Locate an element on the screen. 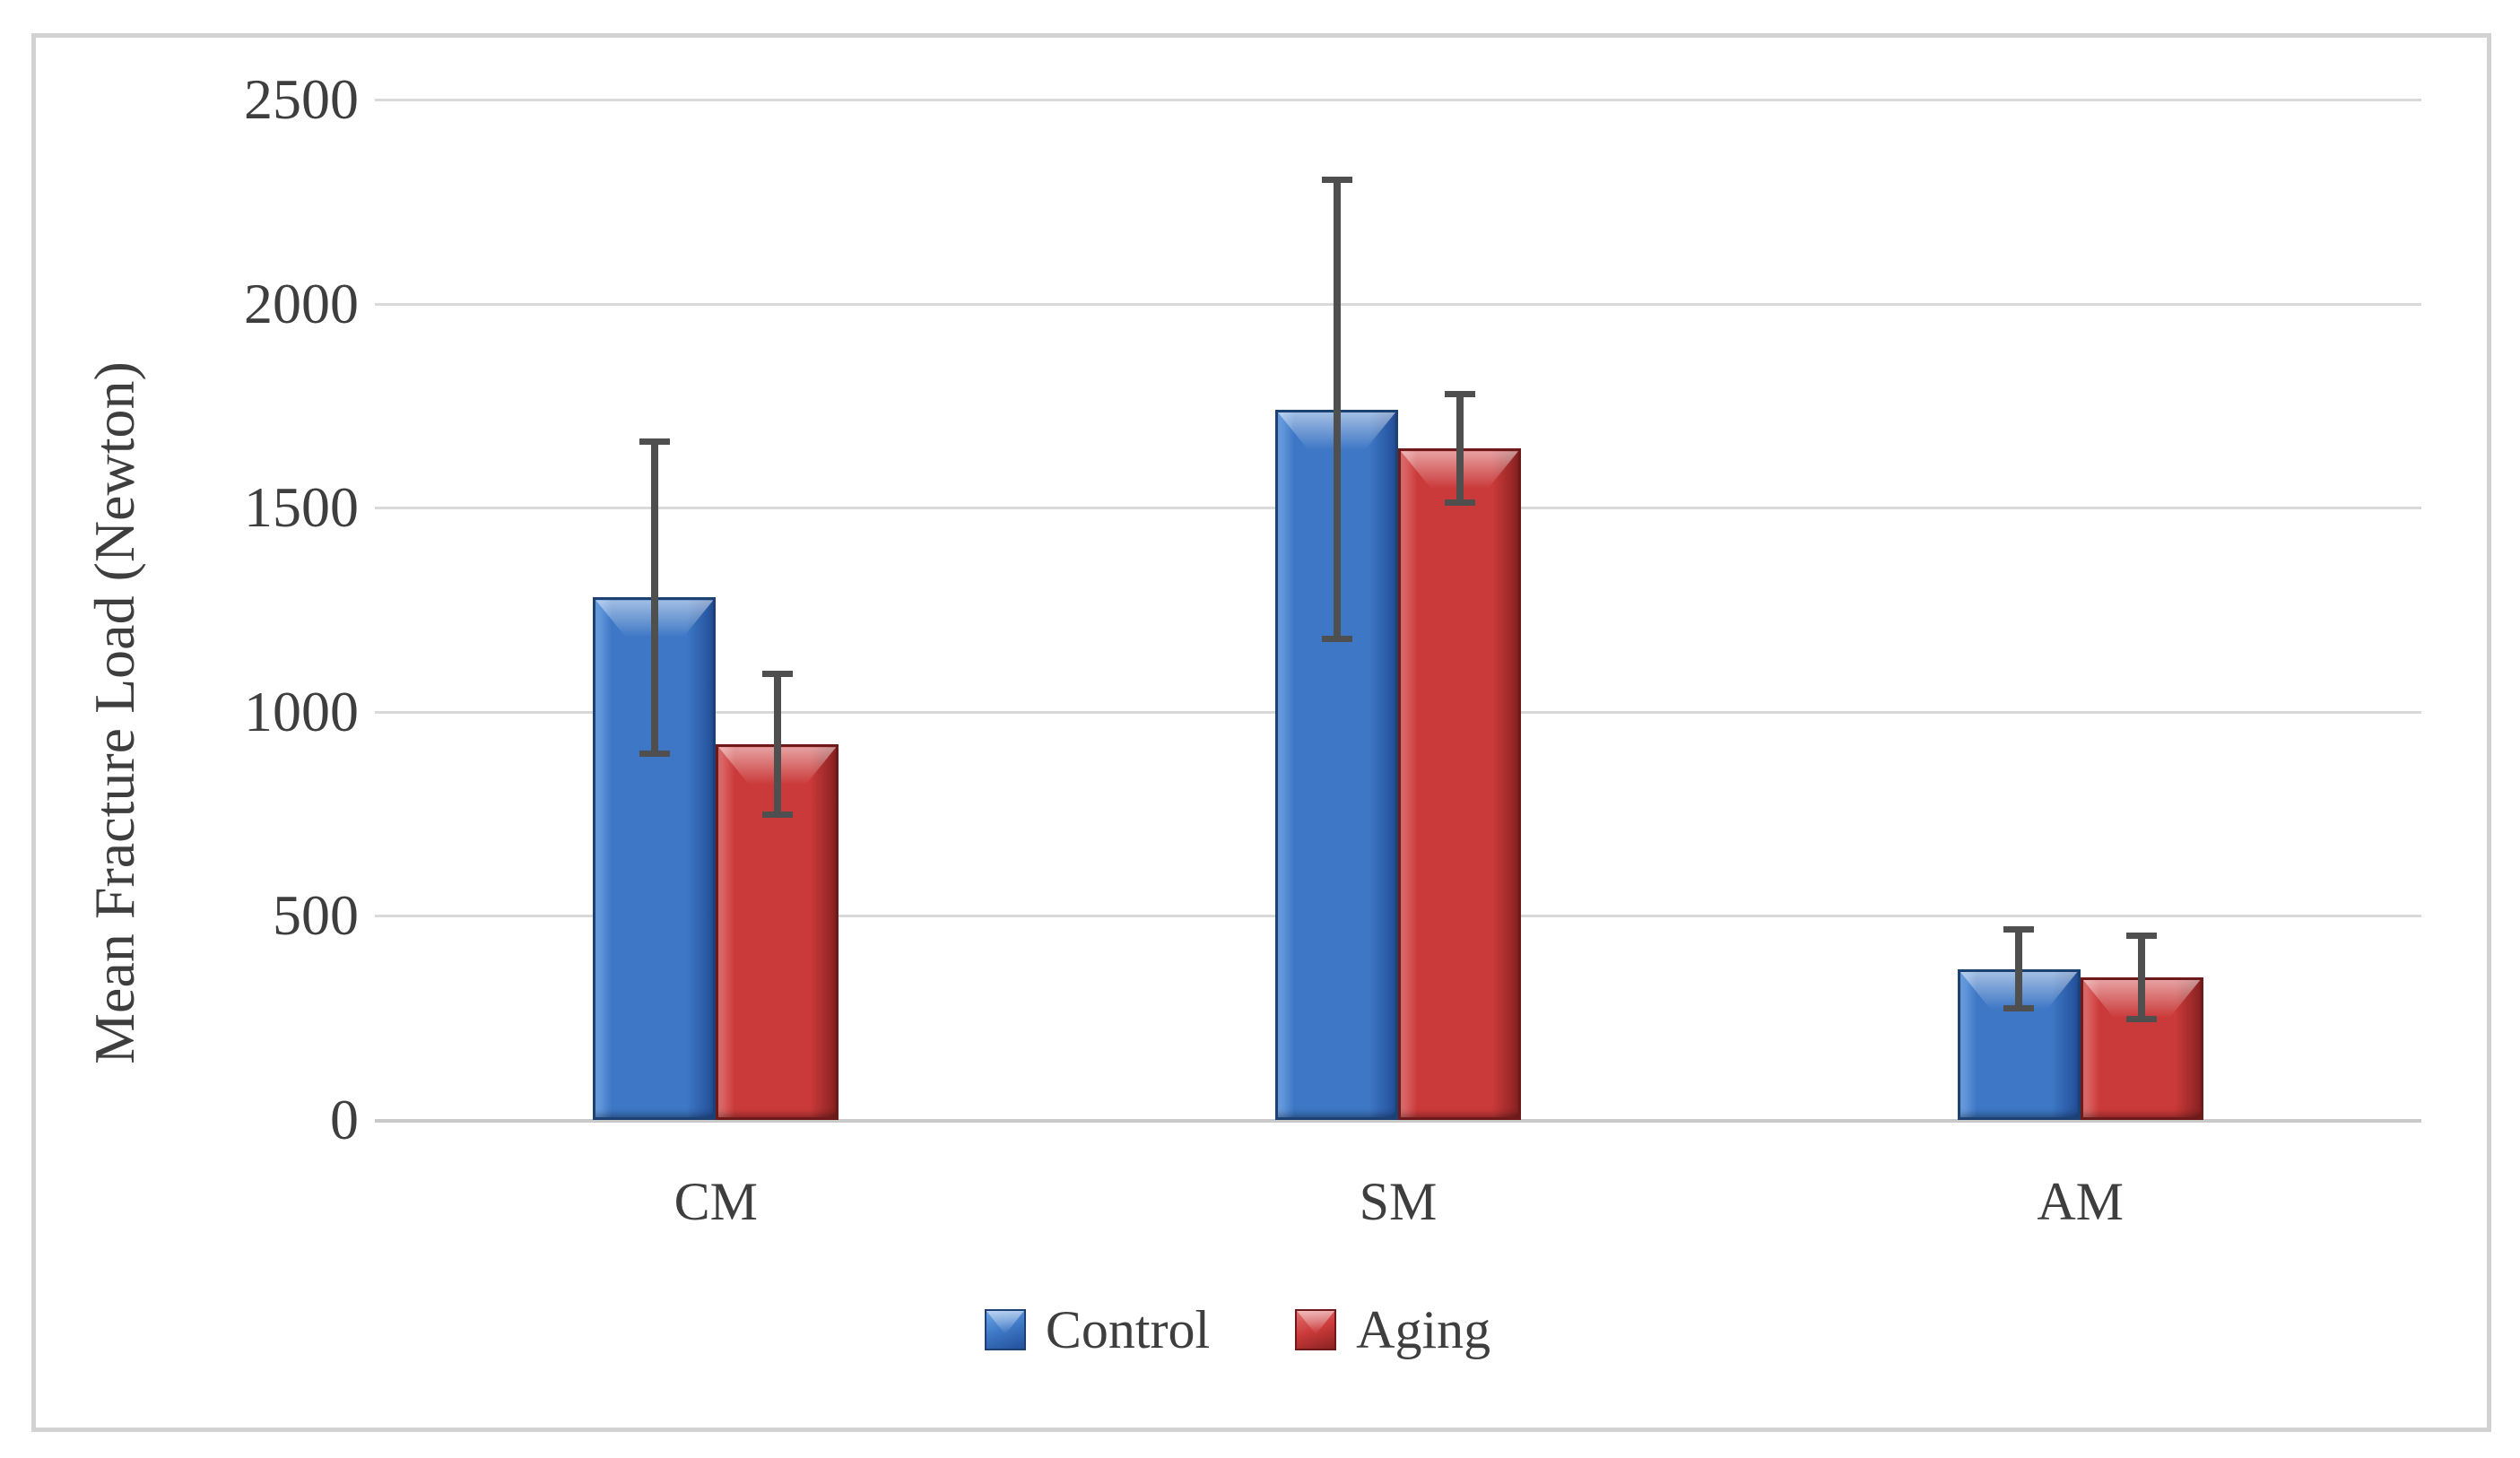 The height and width of the screenshot is (1458, 2520). y-tick-label: 2000 is located at coordinates (301, 303).